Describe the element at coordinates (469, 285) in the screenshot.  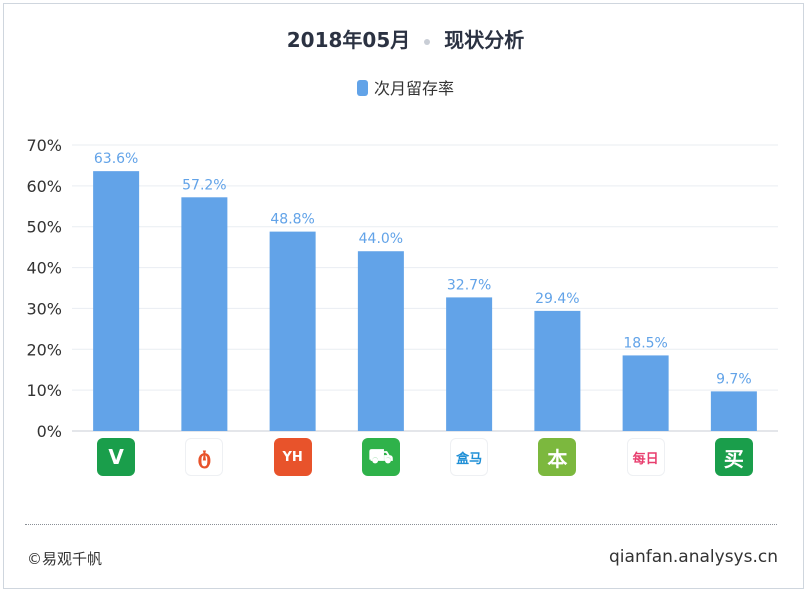
I see `data-label: 32.7%` at that location.